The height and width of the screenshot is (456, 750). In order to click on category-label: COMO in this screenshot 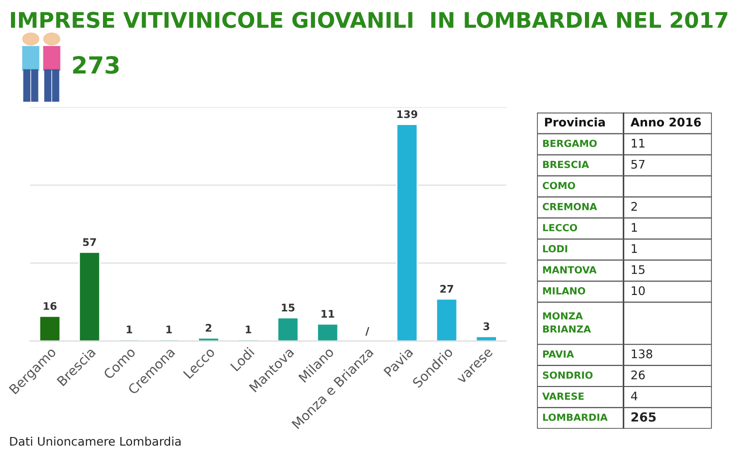, I will do `click(559, 186)`.